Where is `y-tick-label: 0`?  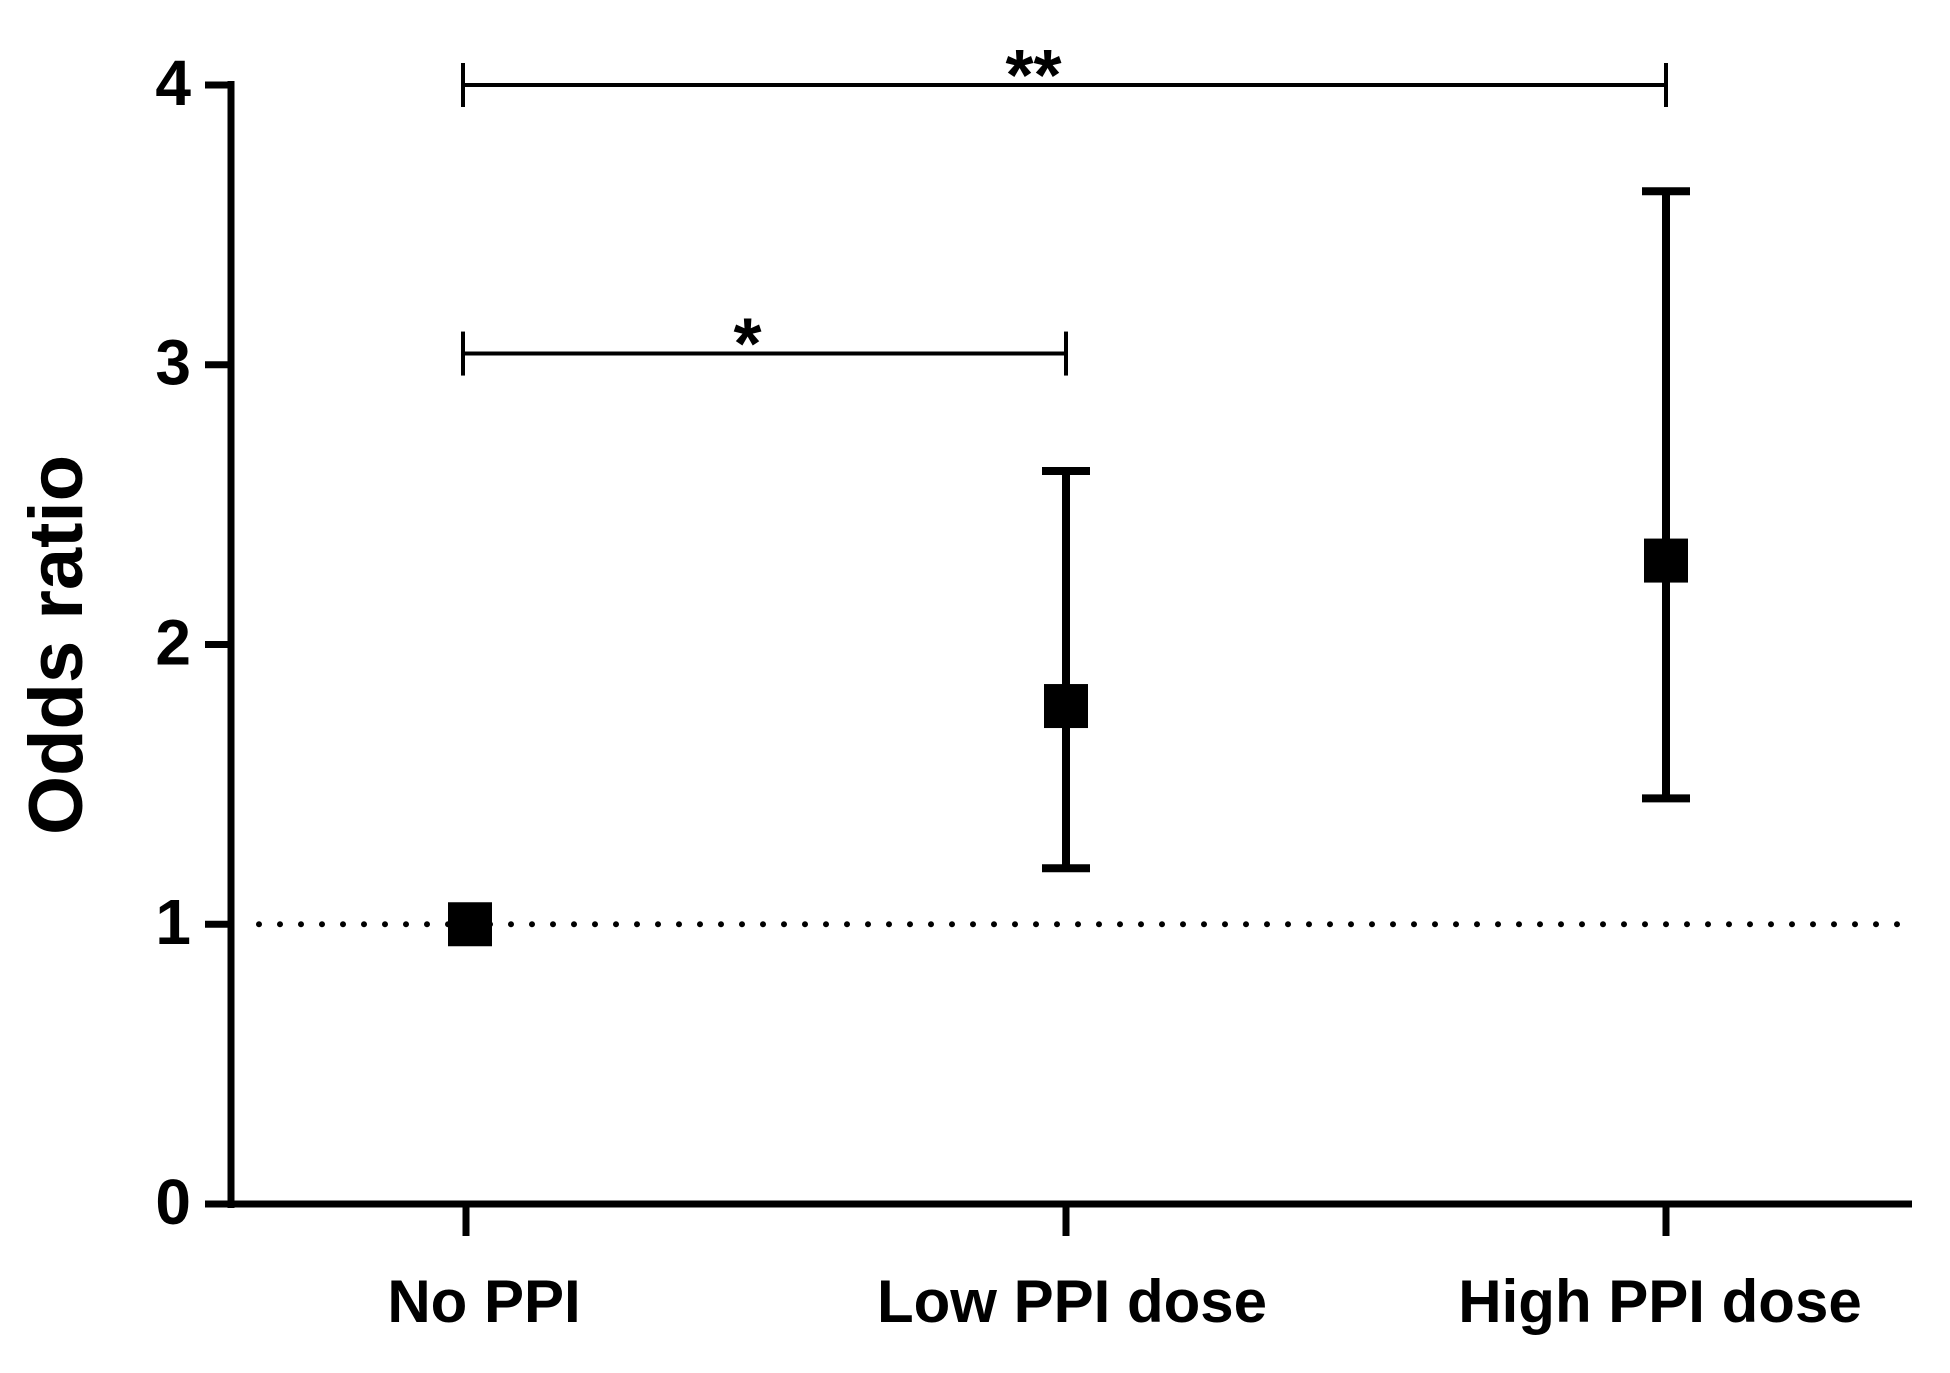
y-tick-label: 0 is located at coordinates (173, 1202).